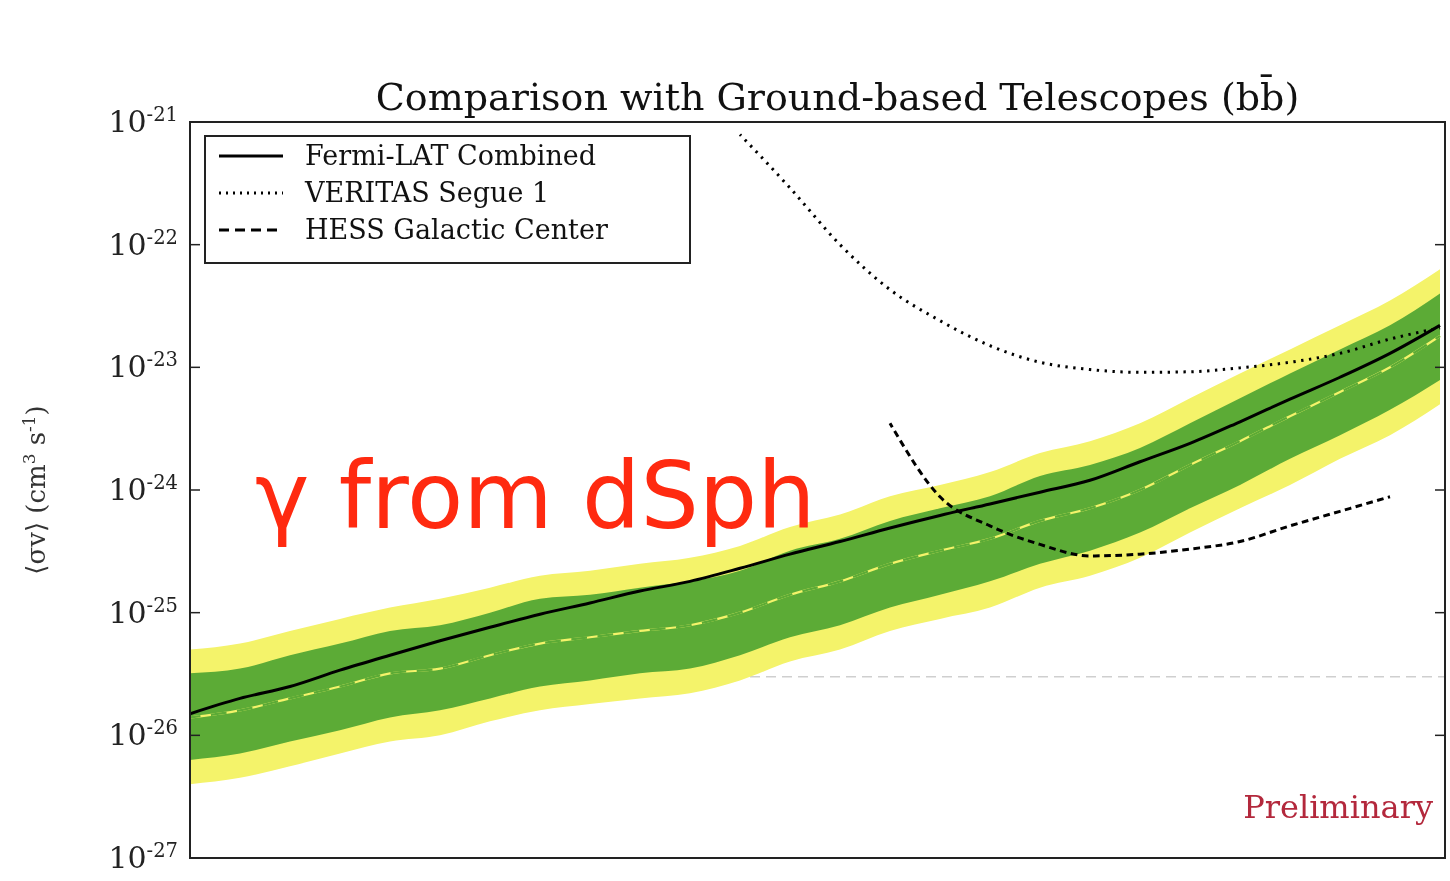 This screenshot has width=1450, height=881. What do you see at coordinates (143, 488) in the screenshot?
I see `y-tick-label: 10$^{-24}$` at bounding box center [143, 488].